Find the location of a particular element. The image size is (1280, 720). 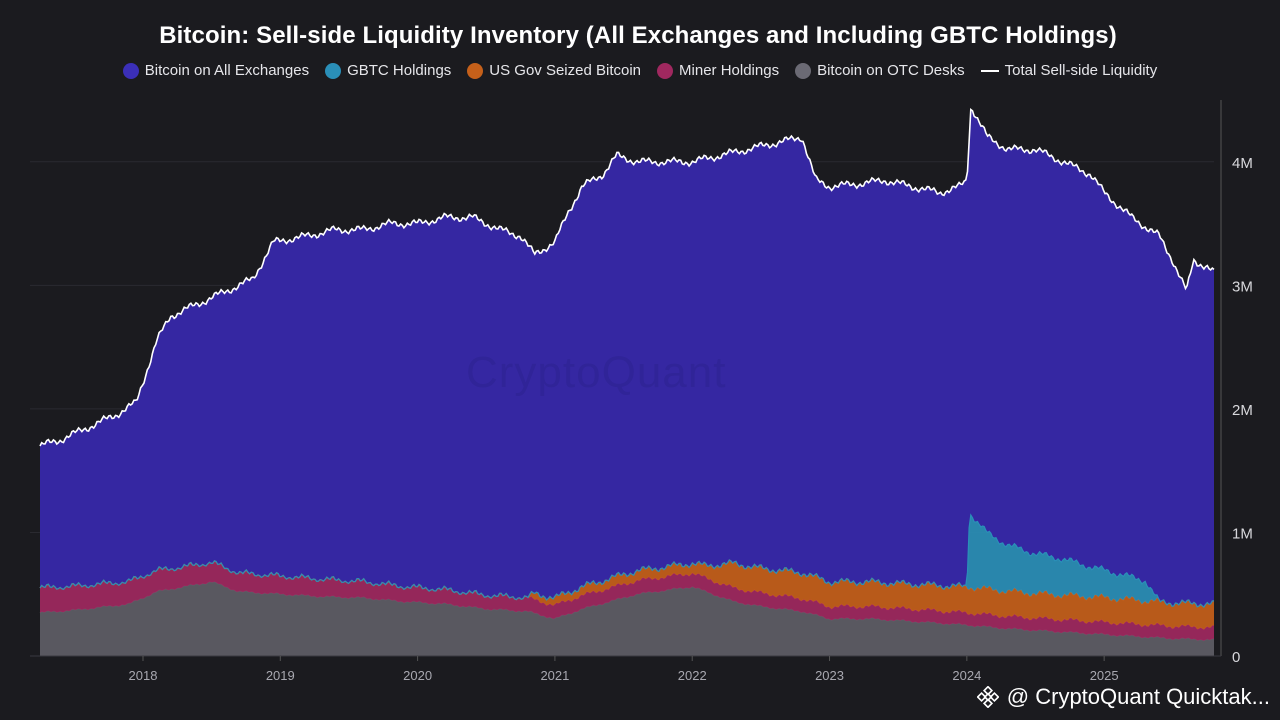

x-tick-label: 2018 is located at coordinates (143, 675).